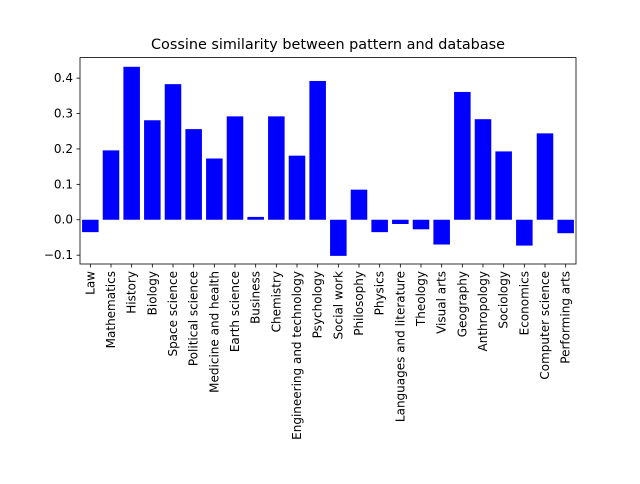  I want to click on bar-geography, so click(462, 155).